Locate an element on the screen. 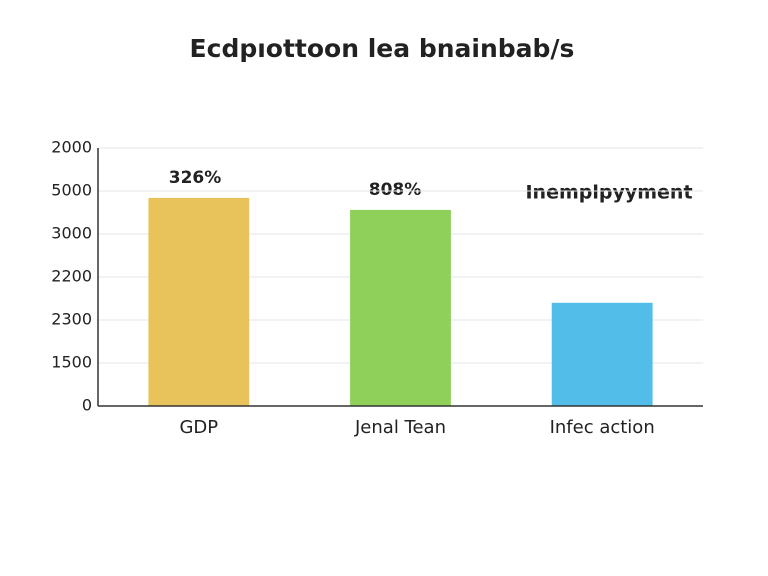  y-tick-label: 1500 is located at coordinates (71, 362).